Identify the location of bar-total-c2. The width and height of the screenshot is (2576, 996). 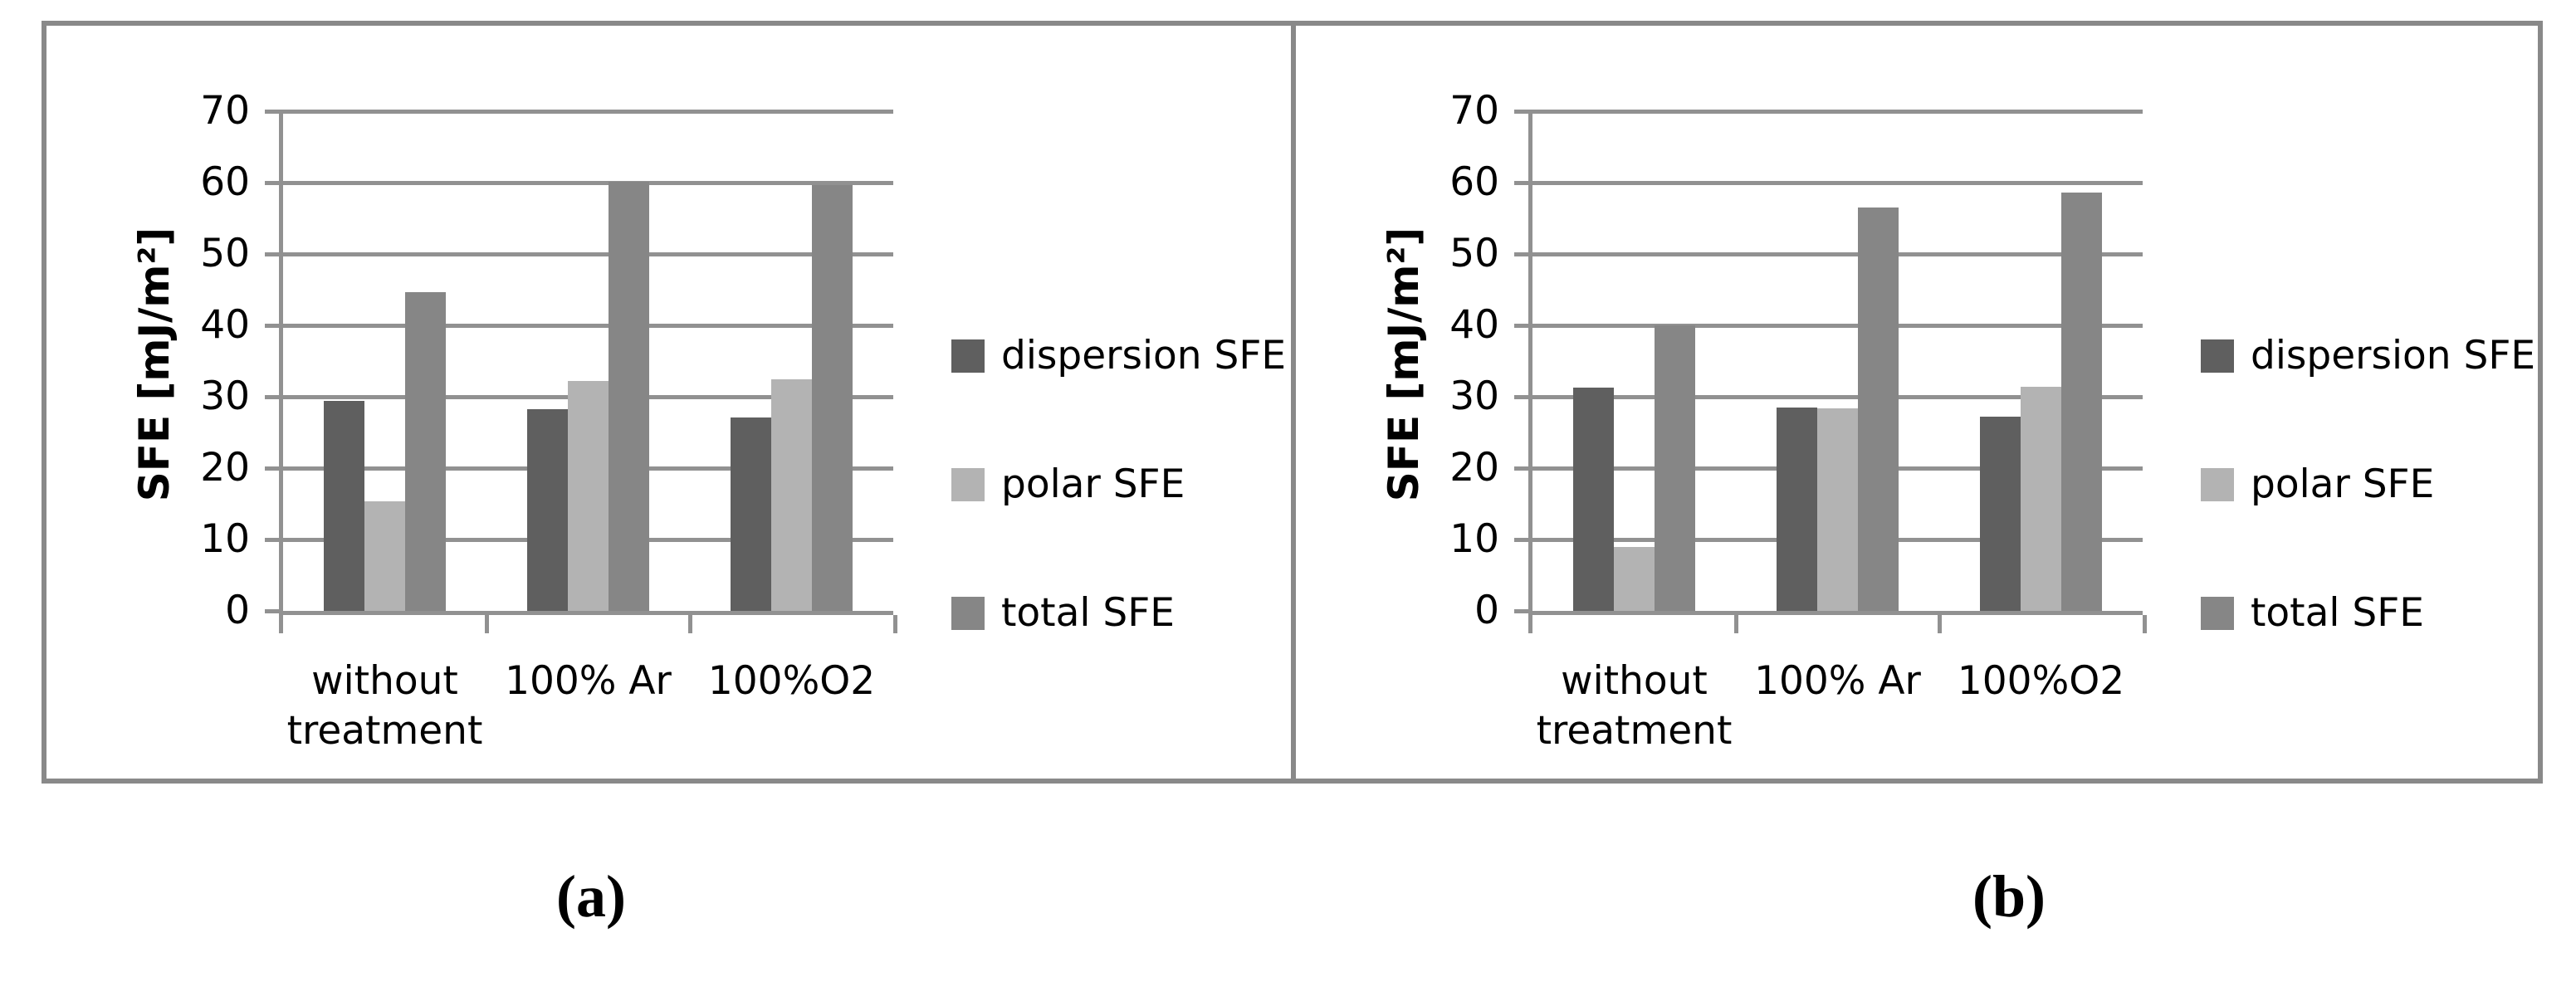
(832, 398).